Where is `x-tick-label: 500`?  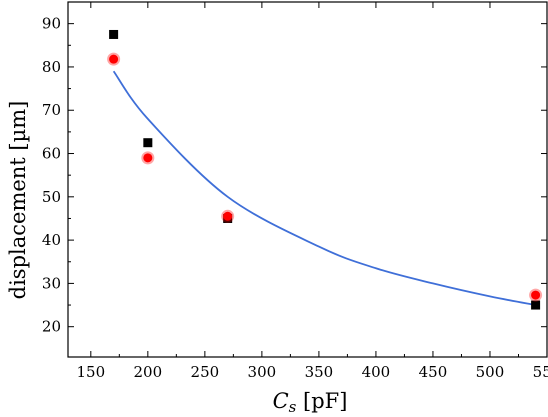
x-tick-label: 500 is located at coordinates (490, 372).